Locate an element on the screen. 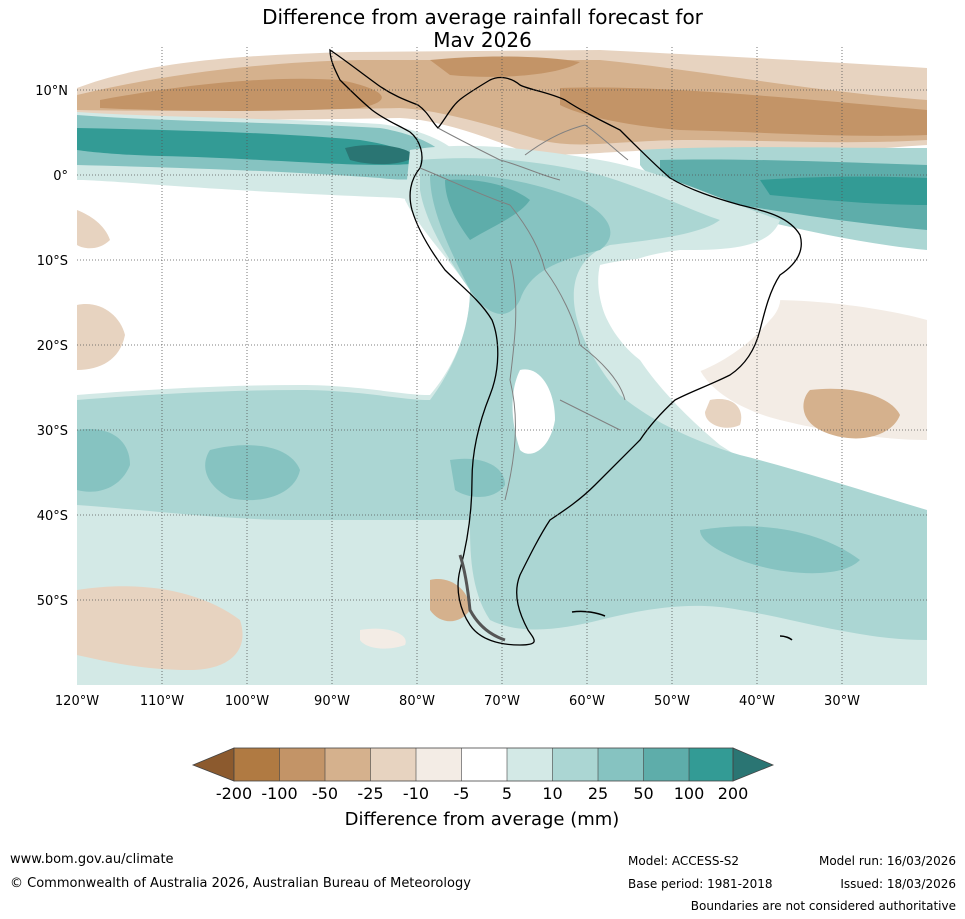 The height and width of the screenshot is (919, 965). near-normal-argentina is located at coordinates (533, 411).